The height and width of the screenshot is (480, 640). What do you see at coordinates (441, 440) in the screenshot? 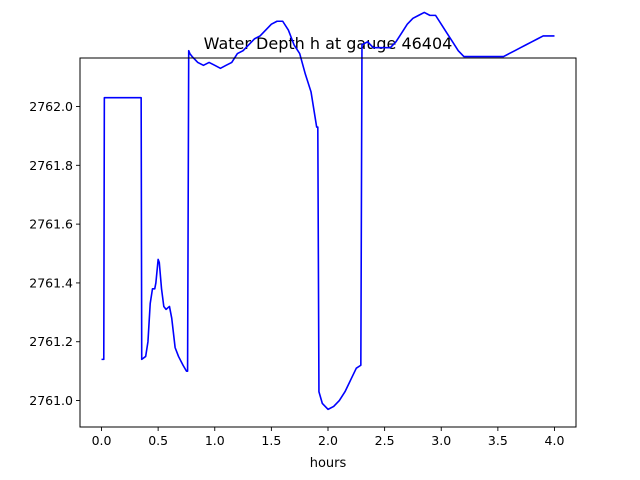
I see `x-tick-label: 3.0` at bounding box center [441, 440].